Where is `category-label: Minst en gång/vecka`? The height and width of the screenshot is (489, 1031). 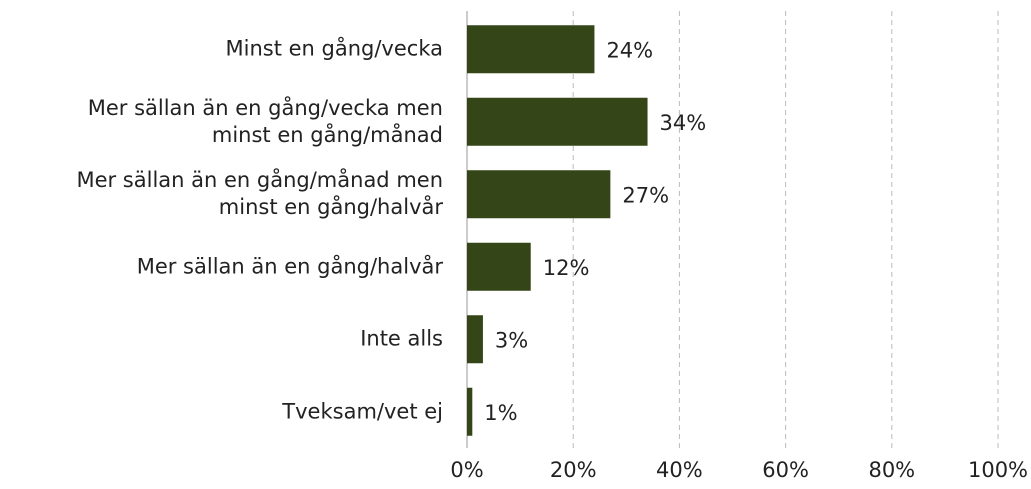
category-label: Minst en gång/vecka is located at coordinates (334, 48).